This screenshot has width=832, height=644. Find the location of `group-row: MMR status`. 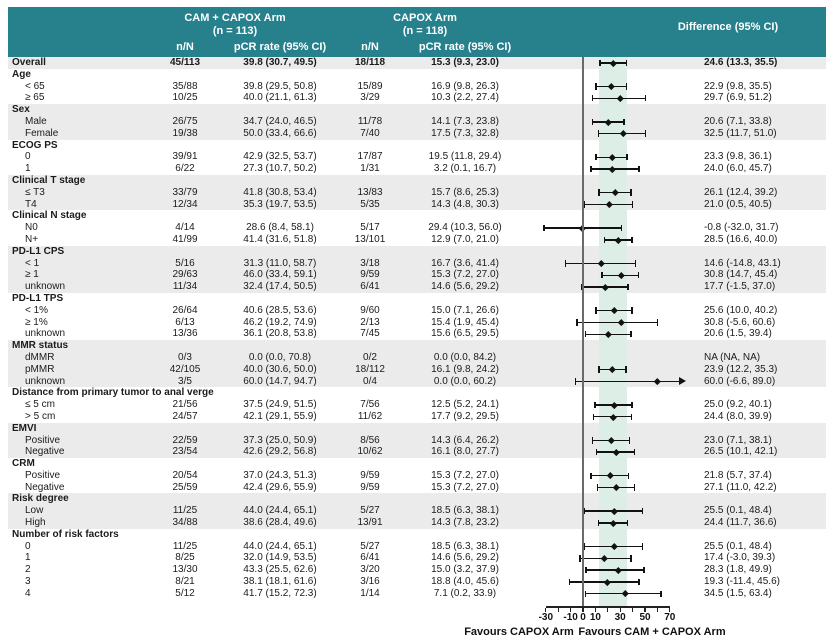

group-row: MMR status is located at coordinates (417, 346).